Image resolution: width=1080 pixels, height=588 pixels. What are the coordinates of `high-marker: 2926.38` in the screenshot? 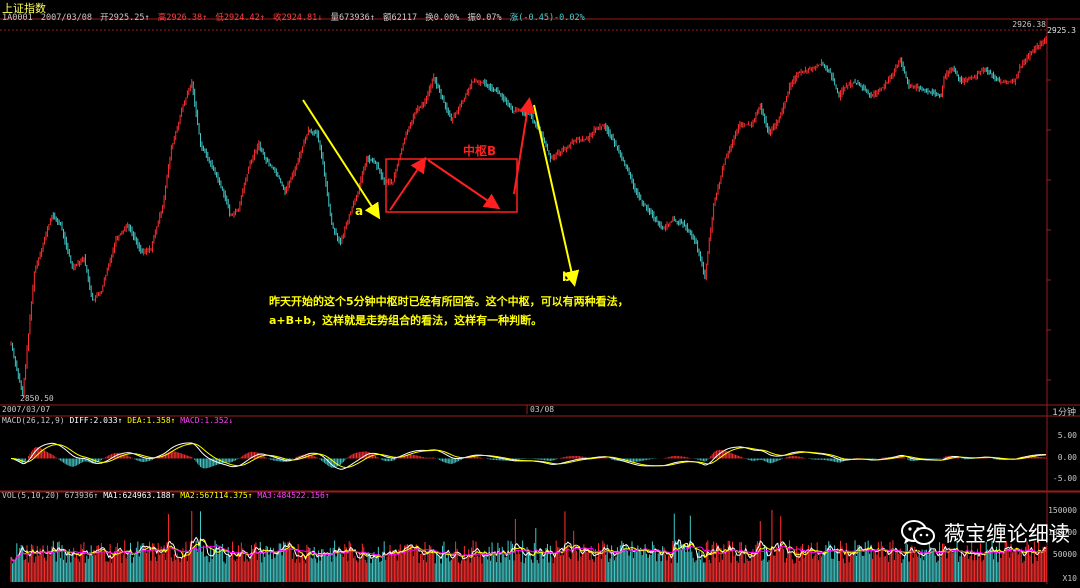 It's located at (1029, 24).